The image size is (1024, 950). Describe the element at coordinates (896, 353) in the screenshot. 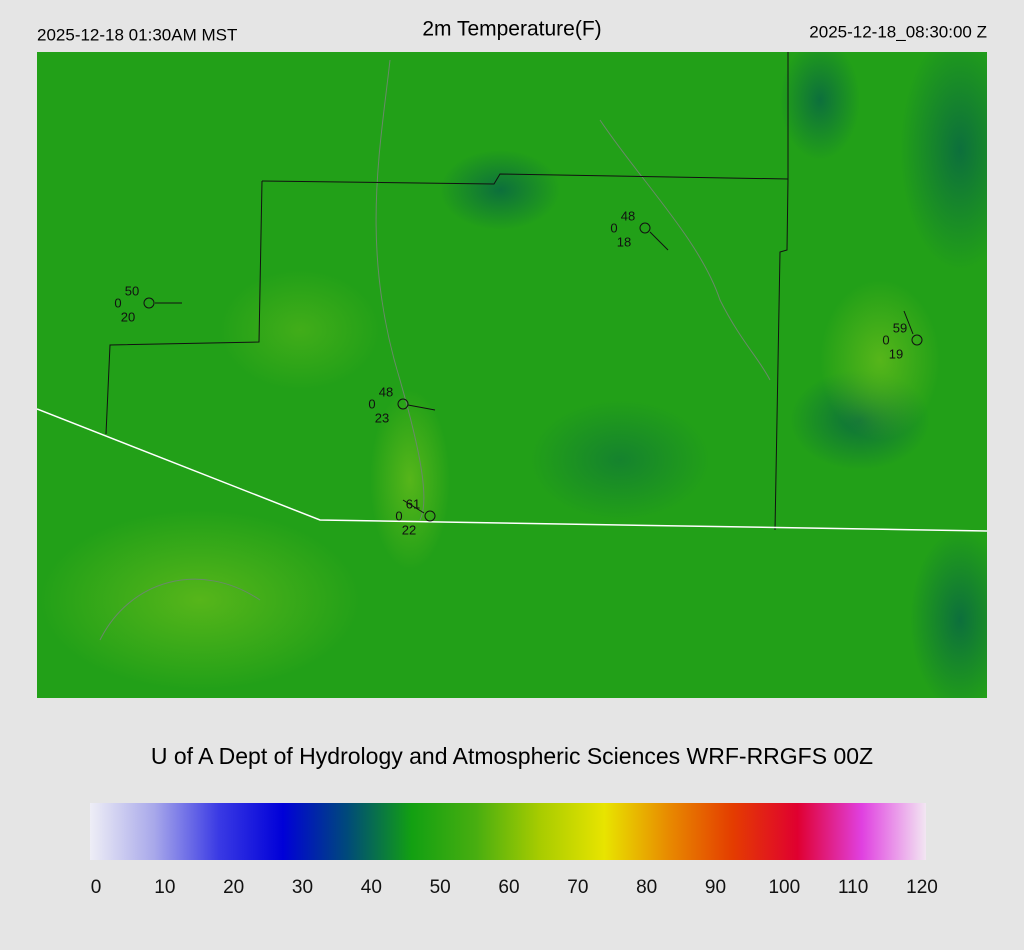

I see `dewpoint: 19` at that location.